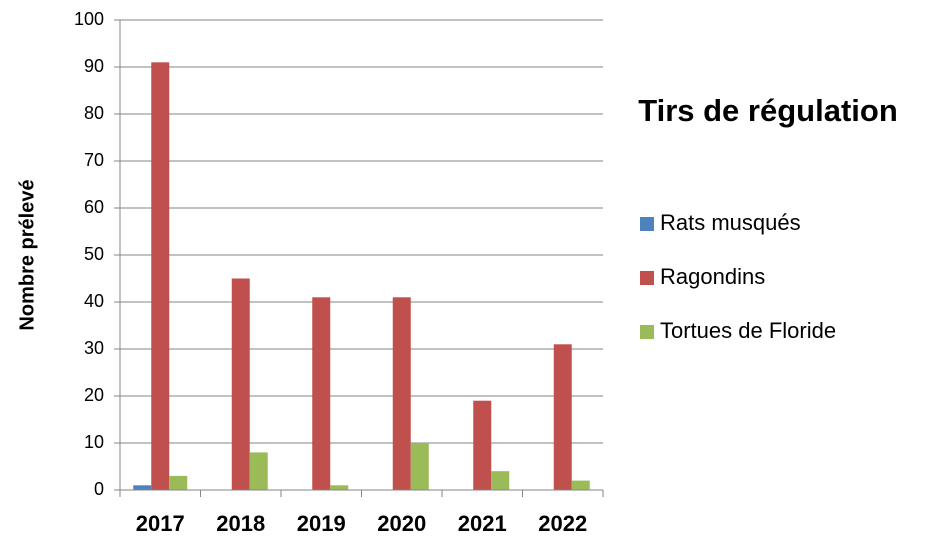 The width and height of the screenshot is (926, 542). Describe the element at coordinates (482, 523) in the screenshot. I see `x-tick-label: 2021` at that location.